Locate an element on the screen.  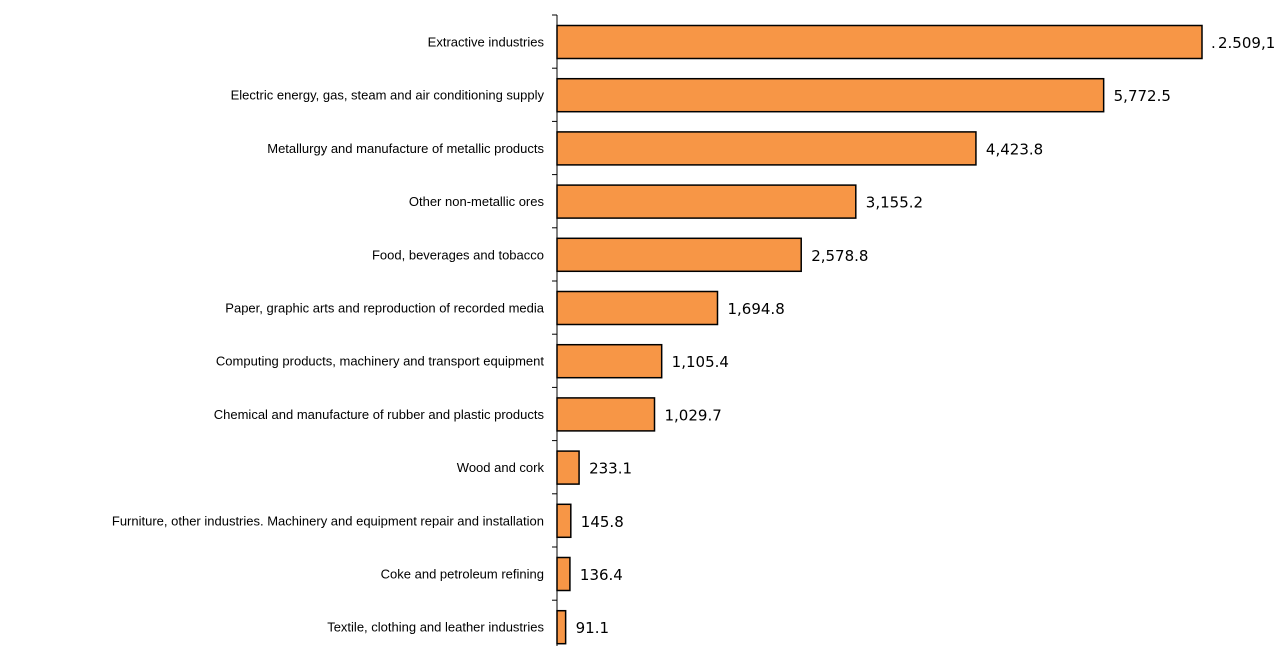
value-label: 1,105.4 is located at coordinates (700, 362).